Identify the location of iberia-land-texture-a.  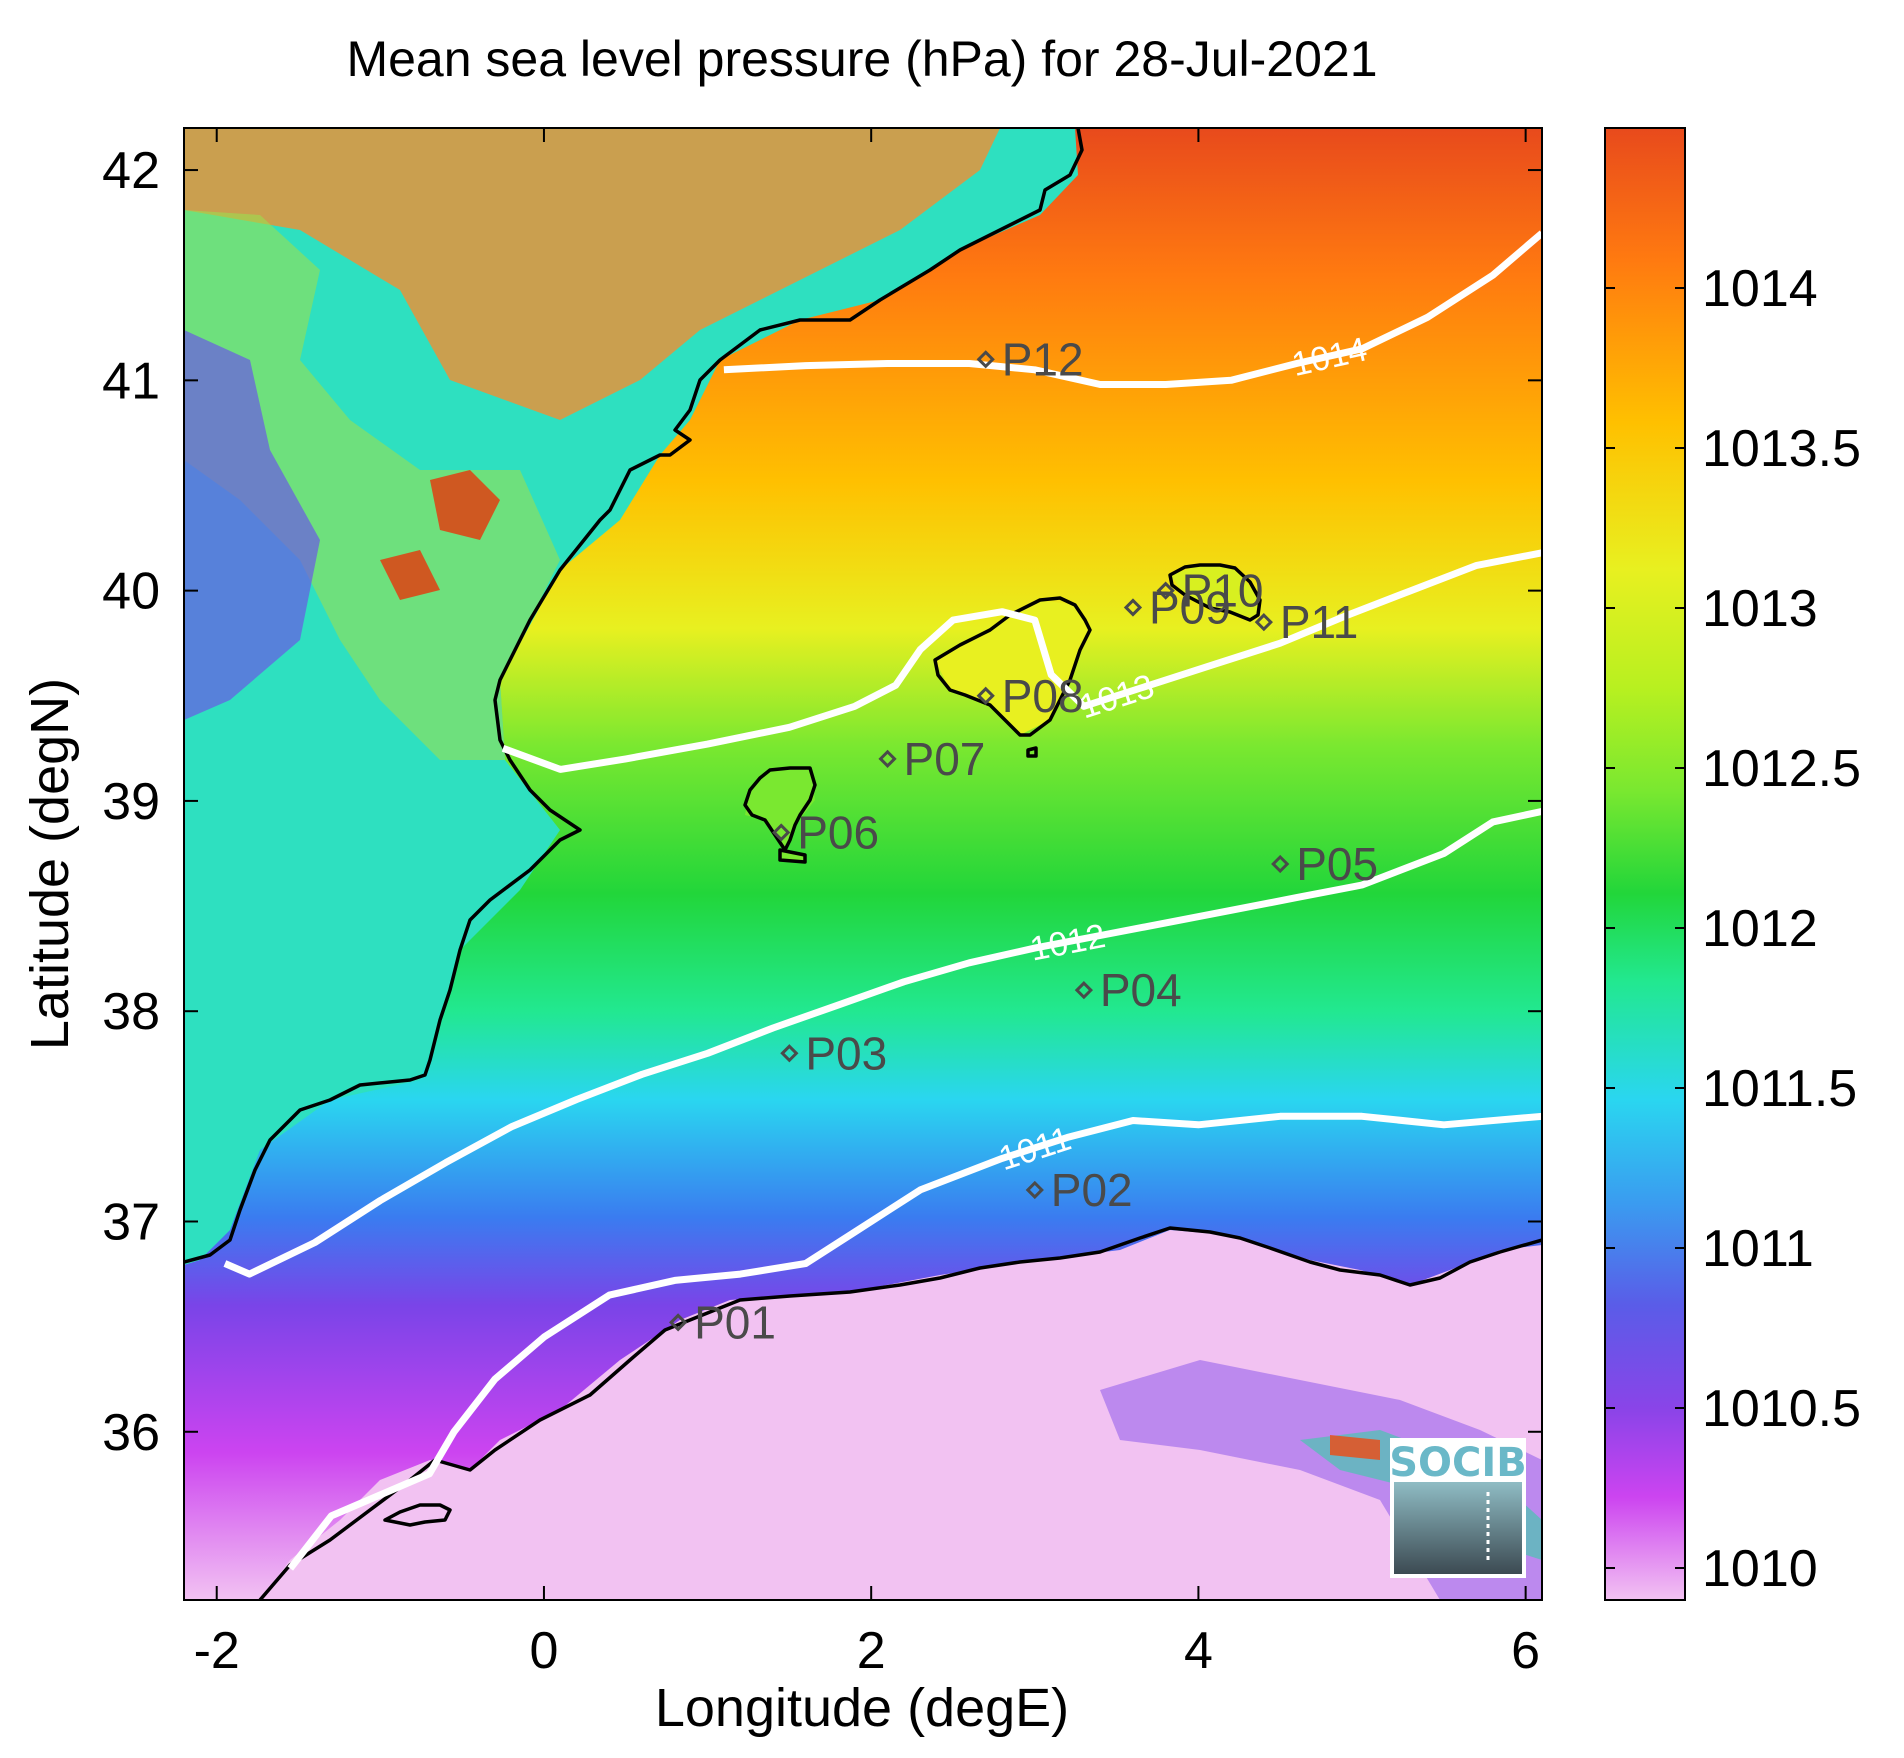
(592, 274).